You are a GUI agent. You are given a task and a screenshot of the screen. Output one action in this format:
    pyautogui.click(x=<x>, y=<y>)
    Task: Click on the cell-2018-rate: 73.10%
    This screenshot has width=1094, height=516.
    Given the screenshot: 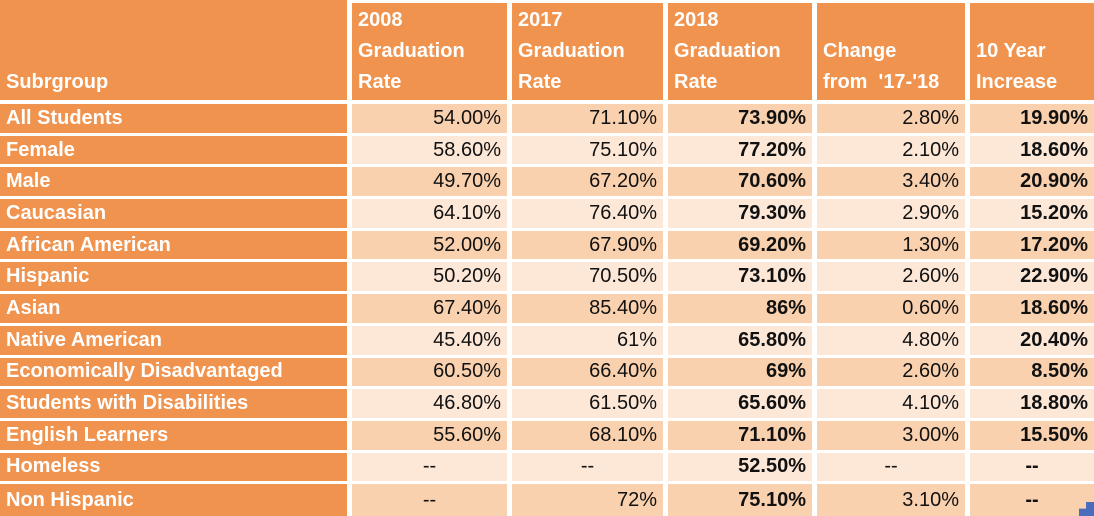 What is the action you would take?
    pyautogui.click(x=742, y=278)
    